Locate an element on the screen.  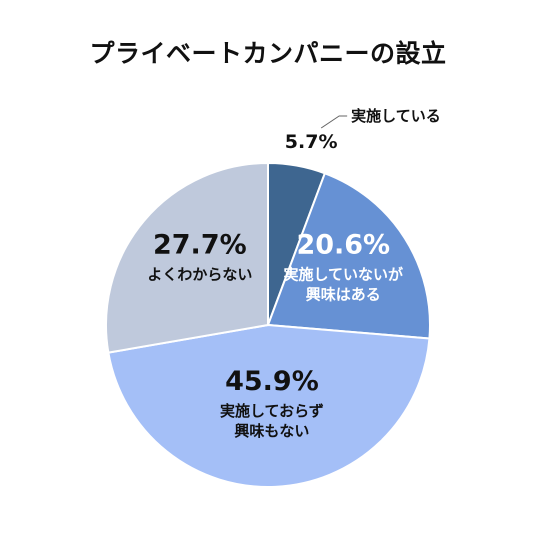
chart-title: プライベートカンパニーの設立 is located at coordinates (268, 53).